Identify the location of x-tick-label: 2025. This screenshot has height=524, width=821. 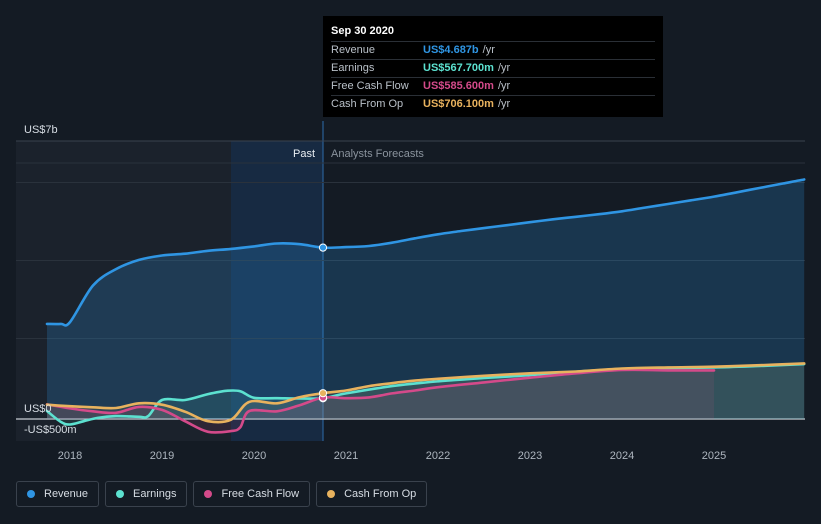
(714, 456).